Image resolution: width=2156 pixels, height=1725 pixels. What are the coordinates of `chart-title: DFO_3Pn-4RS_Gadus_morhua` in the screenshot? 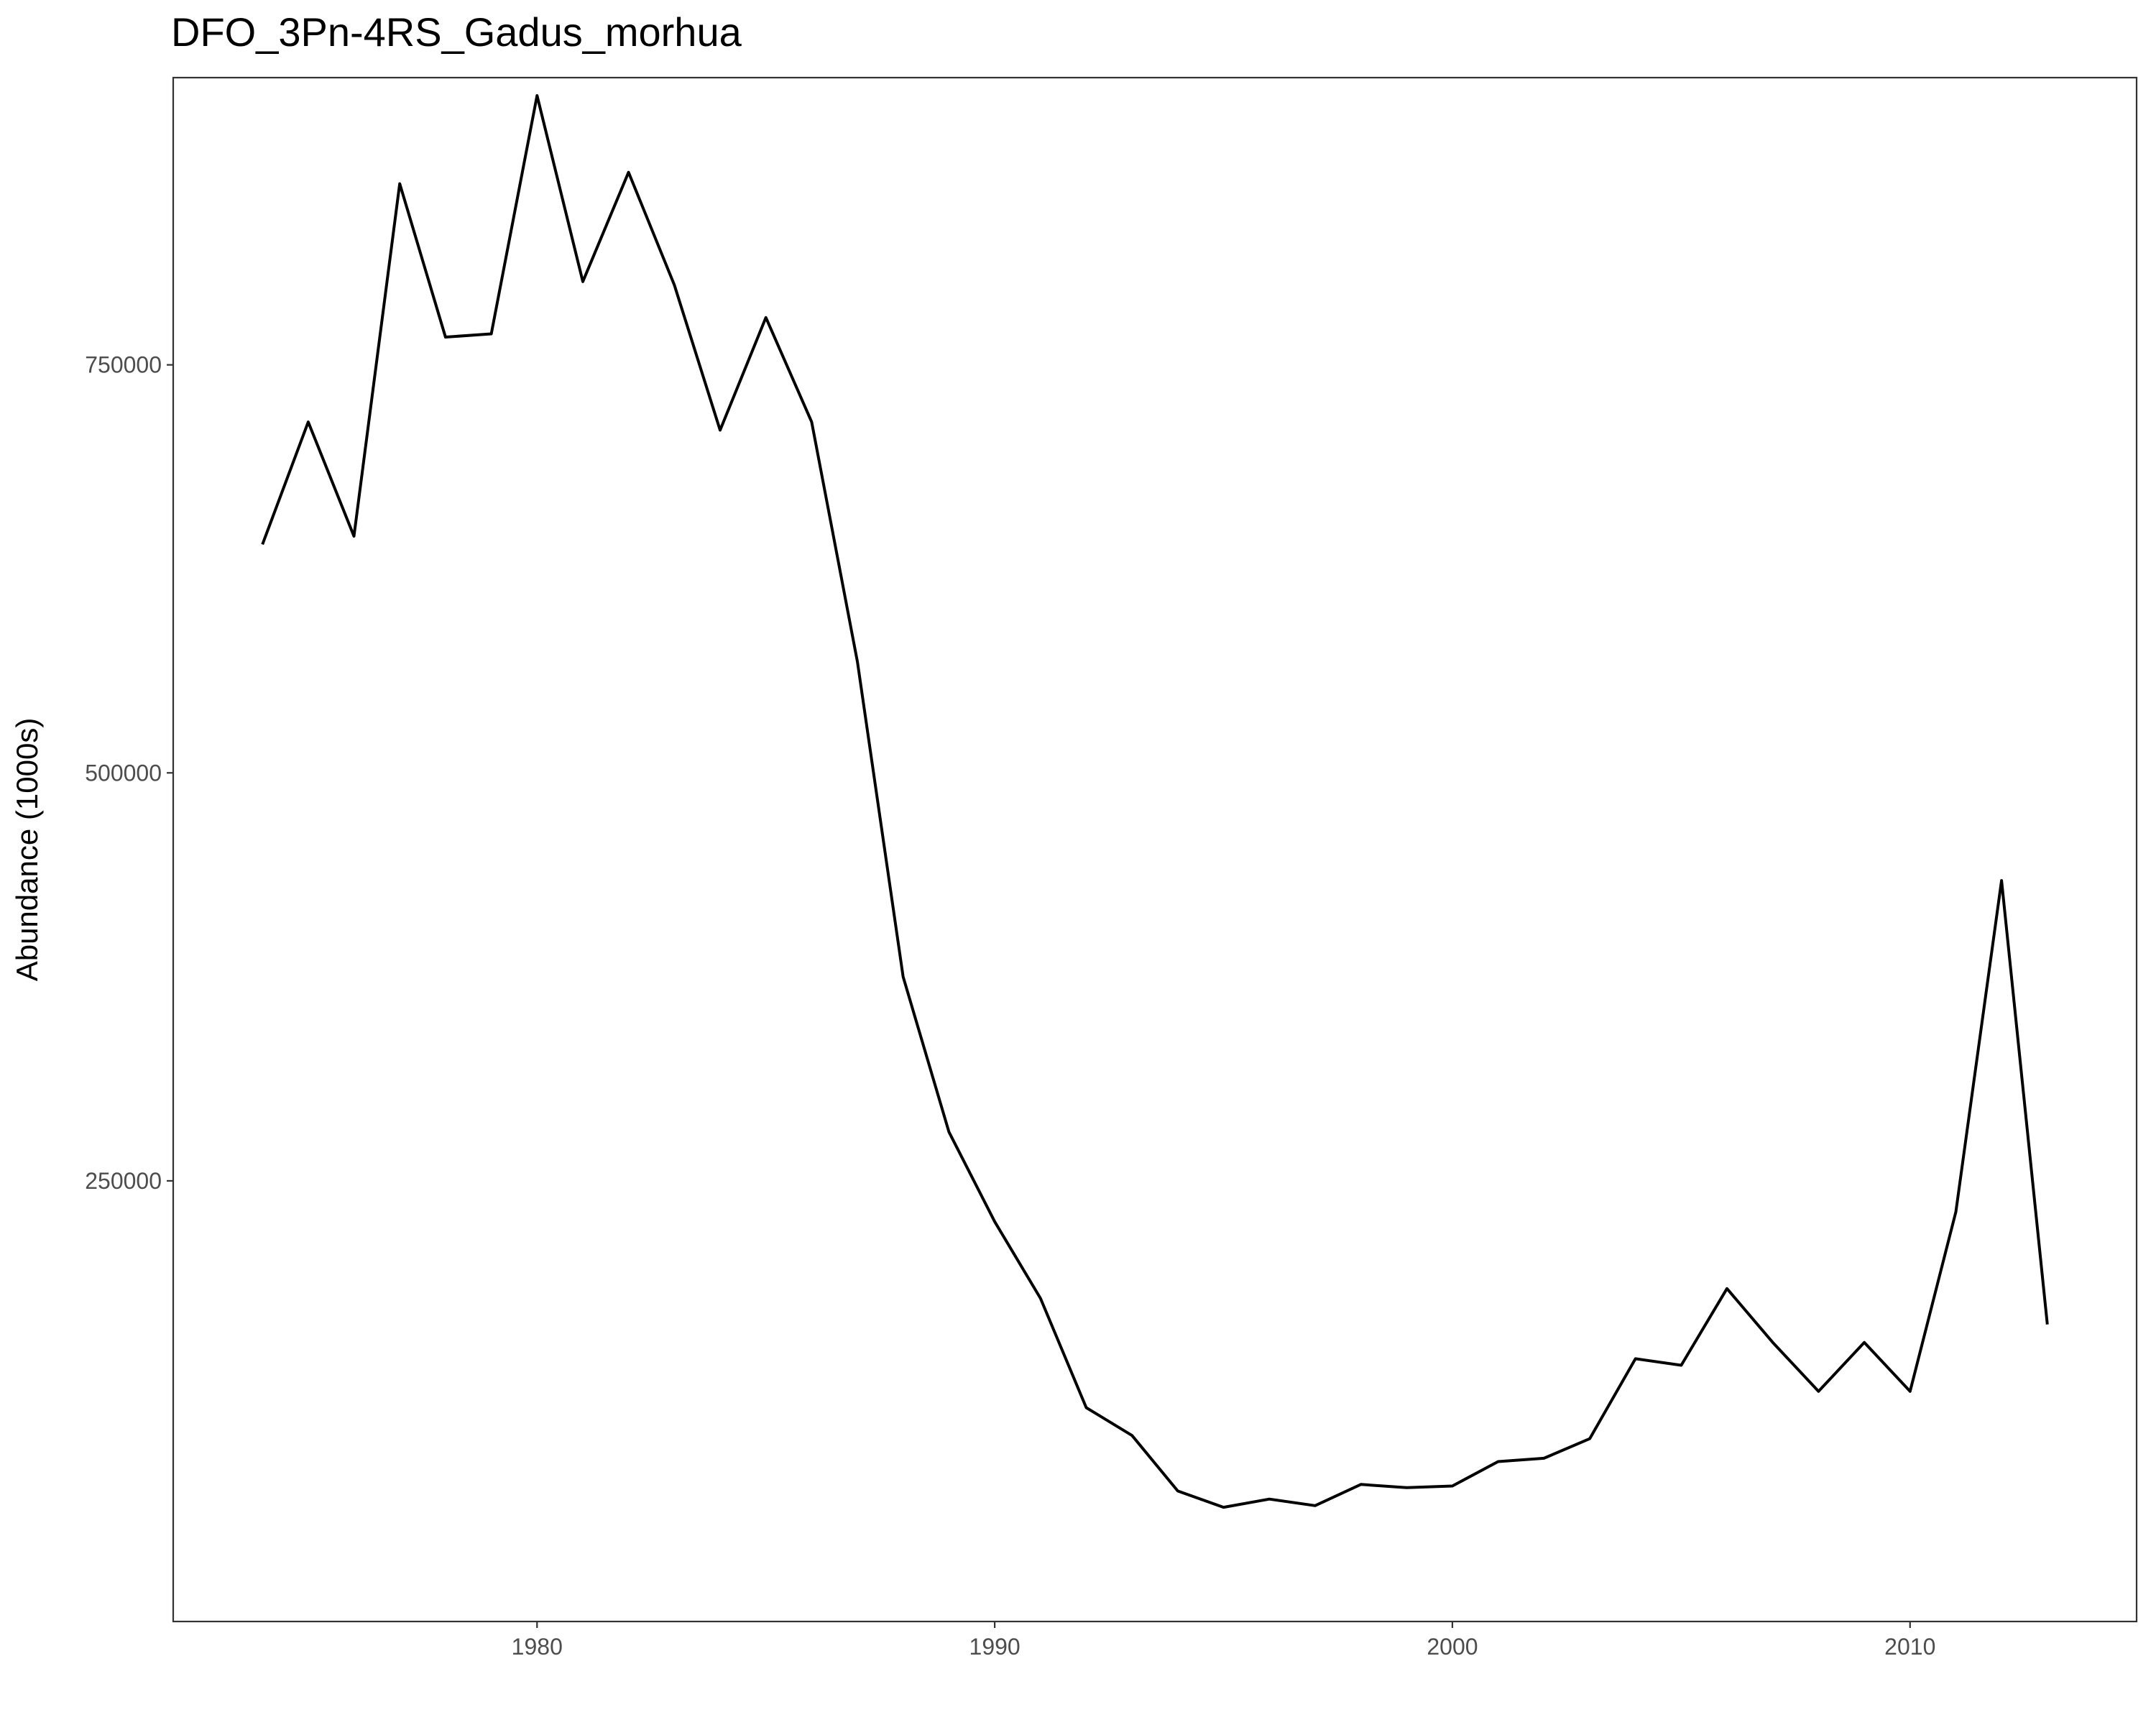 It's located at (457, 32).